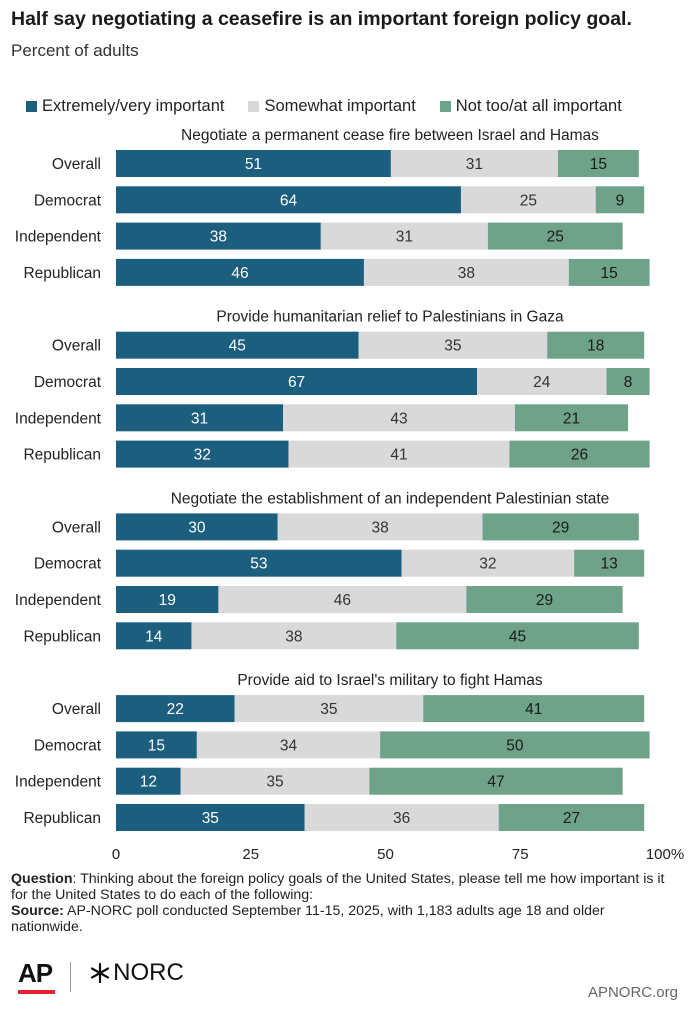  What do you see at coordinates (398, 418) in the screenshot?
I see `data-label: 43` at bounding box center [398, 418].